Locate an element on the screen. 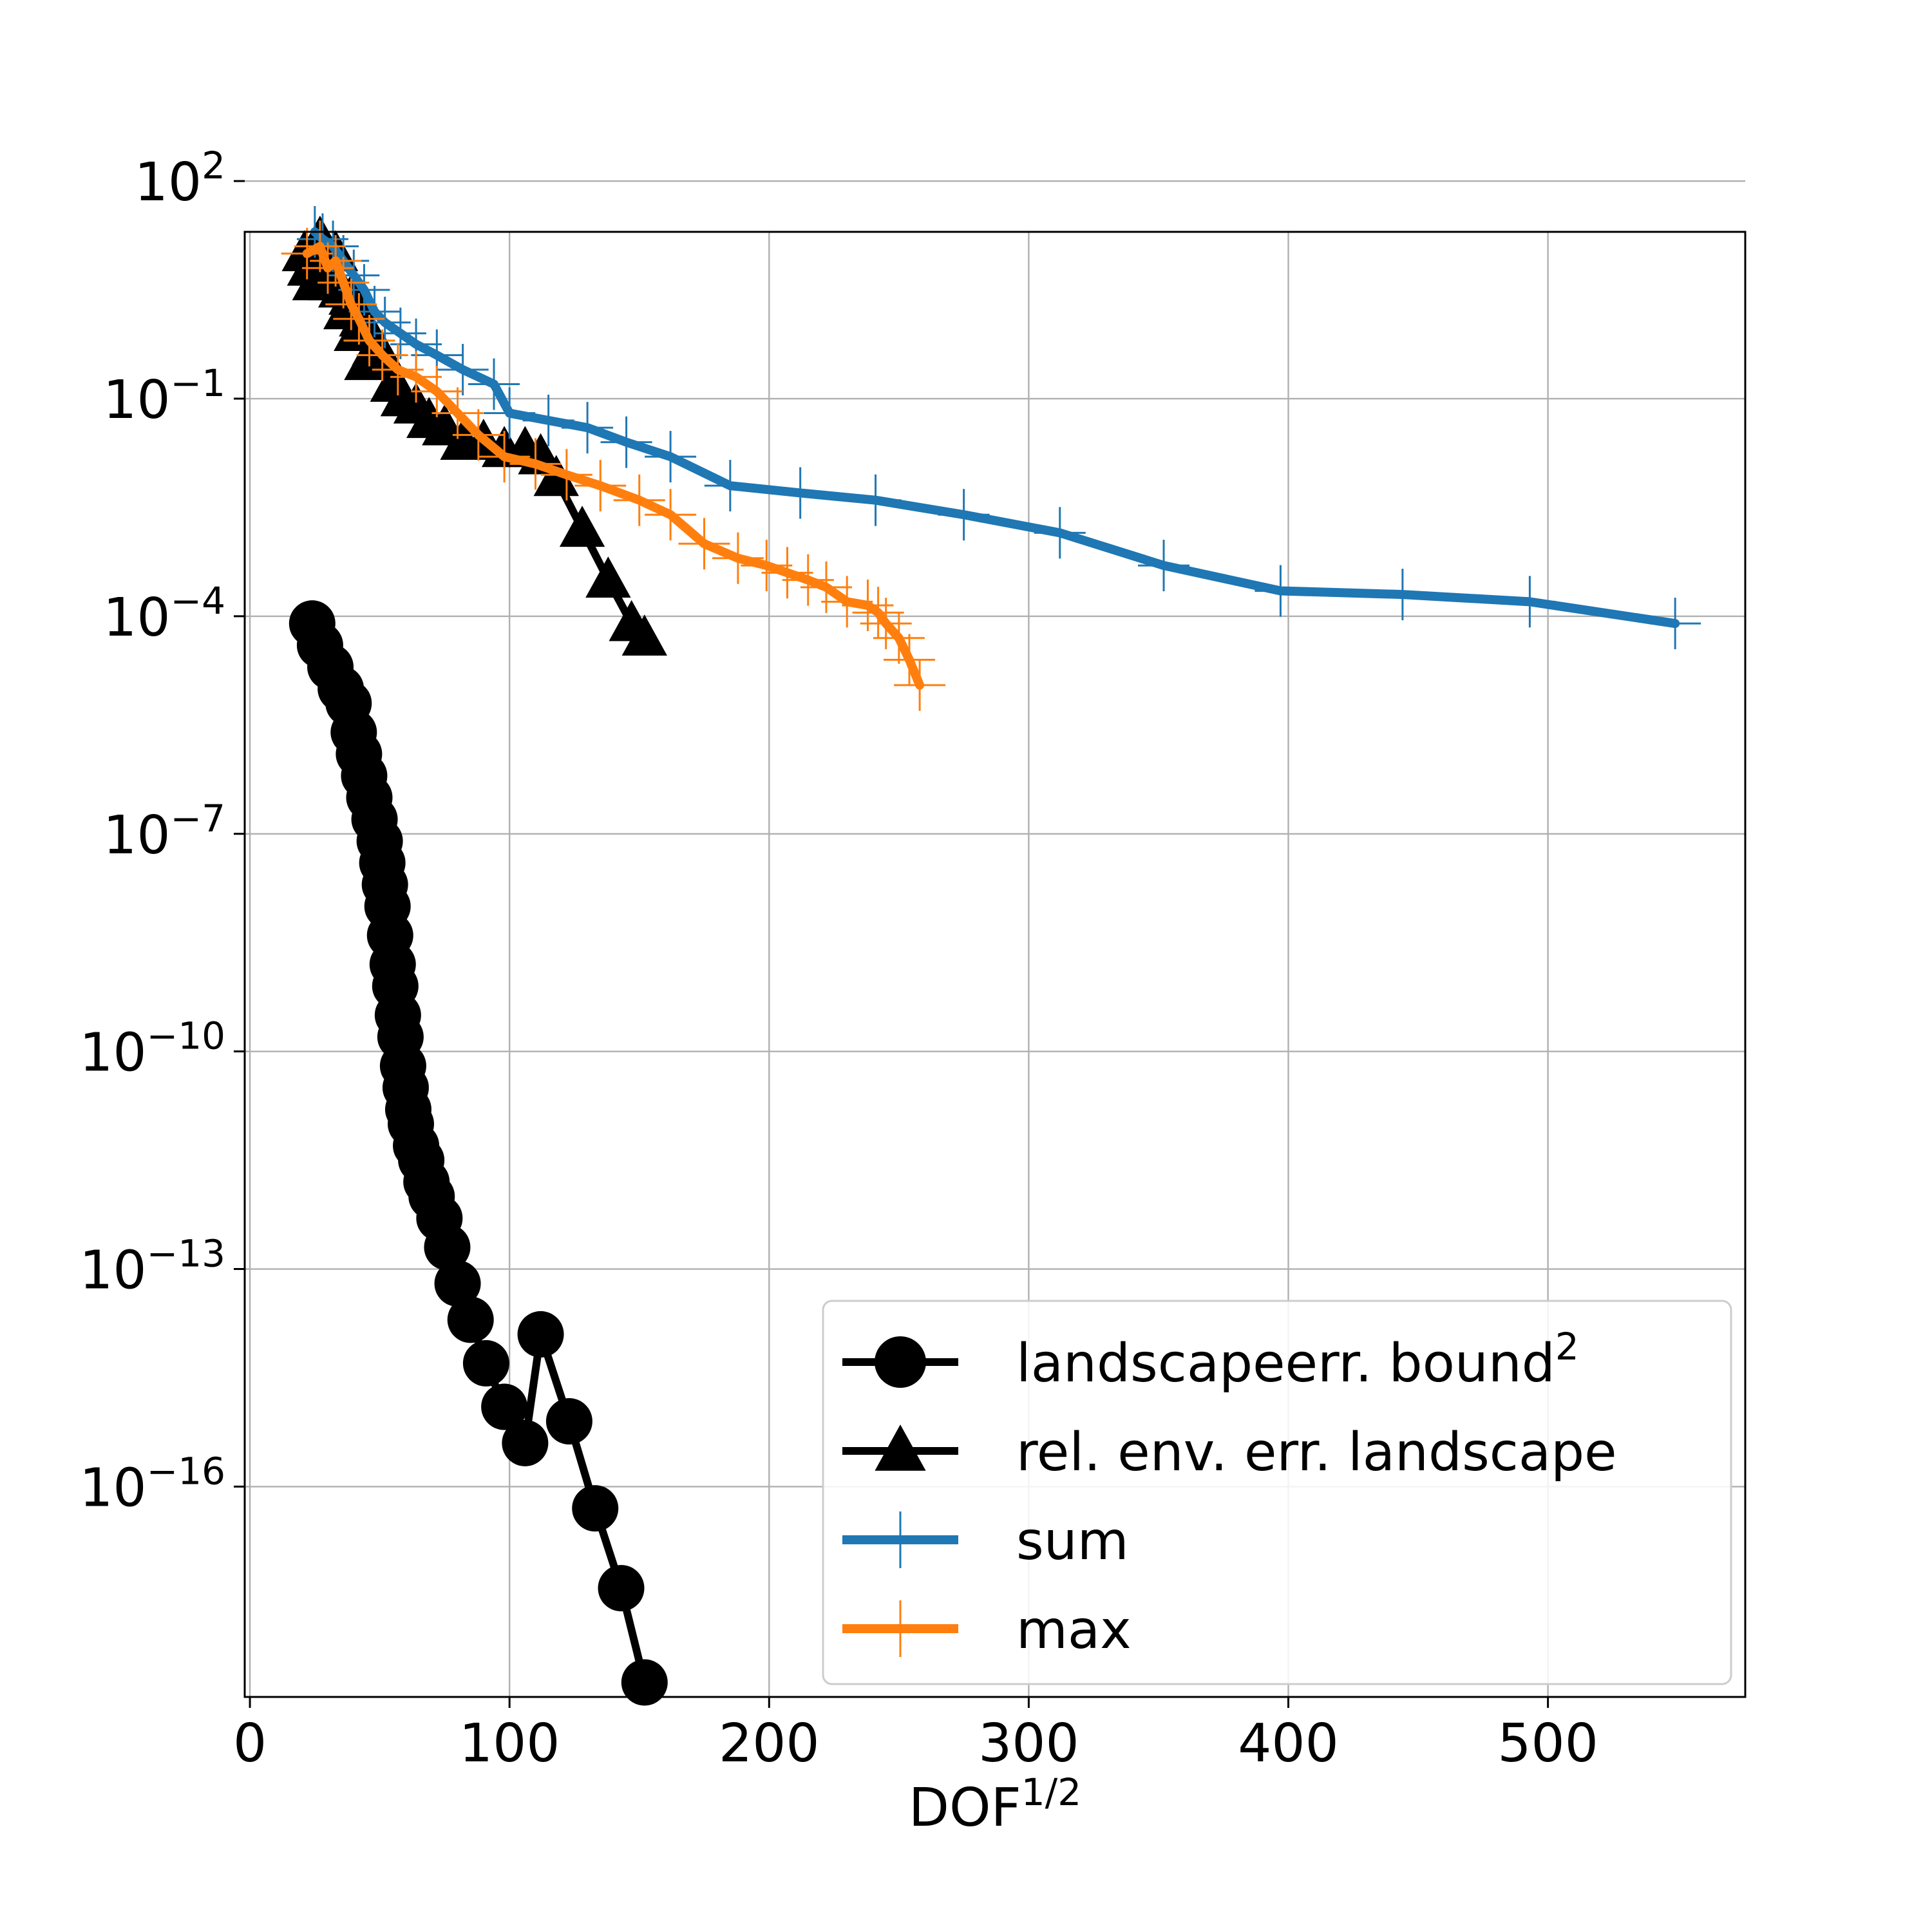 The height and width of the screenshot is (1932, 1932). y-tick-label: 10⁻¹⁶ is located at coordinates (152, 1484).